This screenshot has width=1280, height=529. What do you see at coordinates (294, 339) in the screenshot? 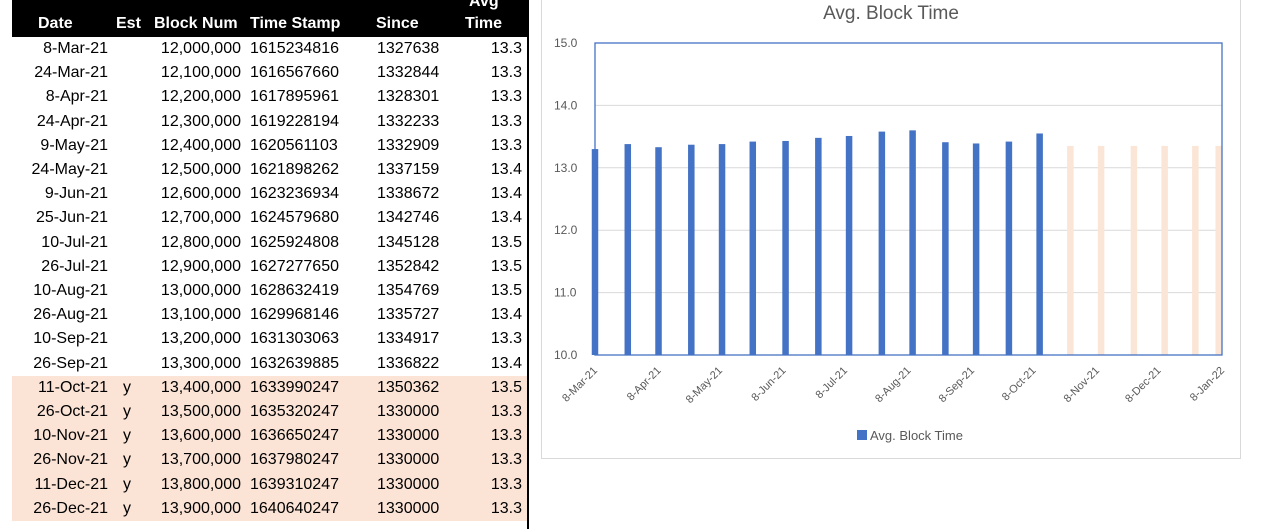
I see `cell-time-stamp: 1631303063` at bounding box center [294, 339].